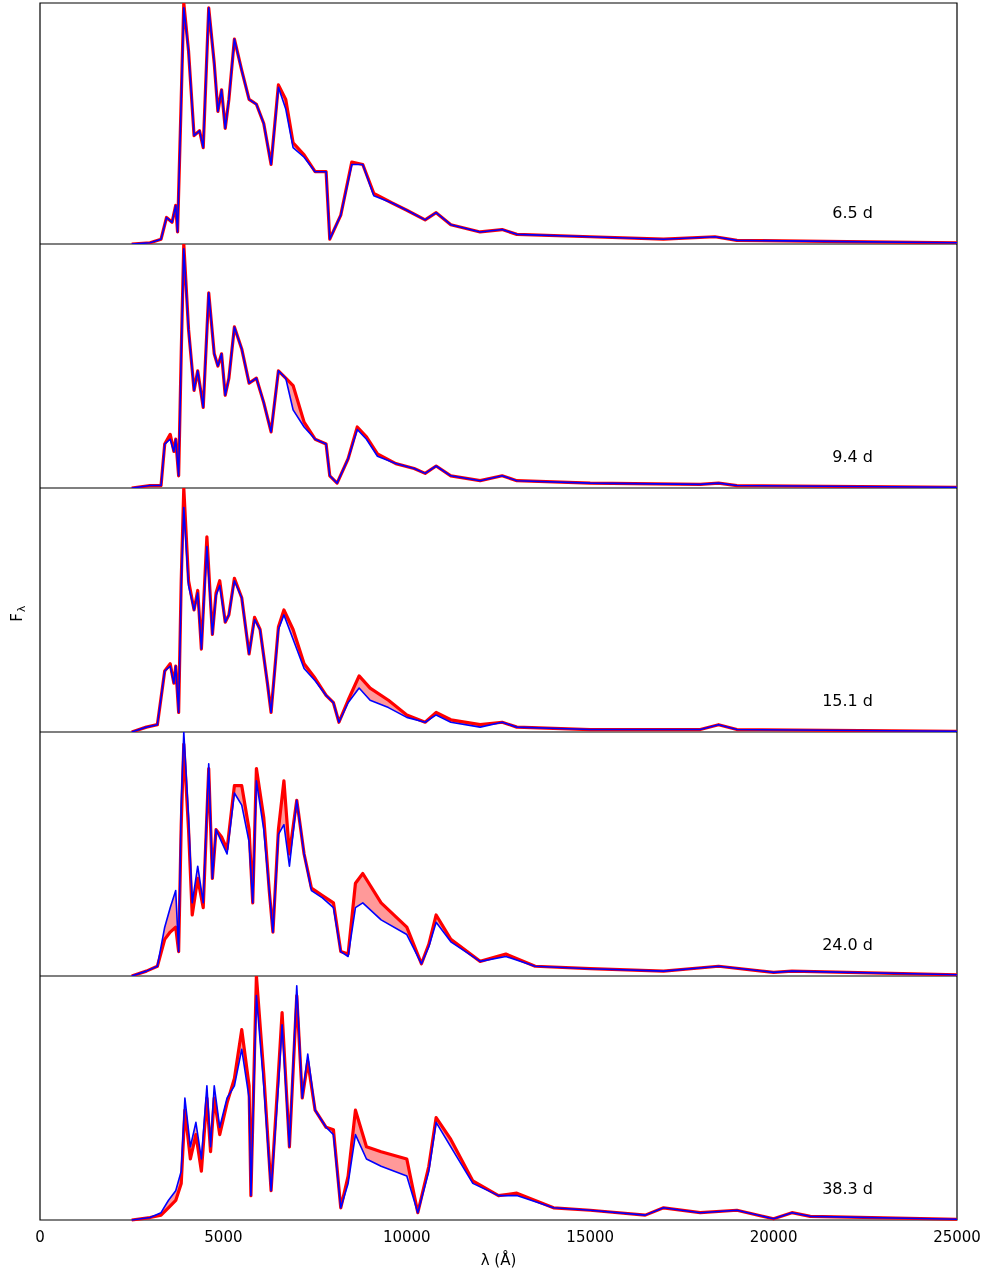 The width and height of the screenshot is (993, 1275). What do you see at coordinates (17, 613) in the screenshot?
I see `y-axis-title: Fλ` at bounding box center [17, 613].